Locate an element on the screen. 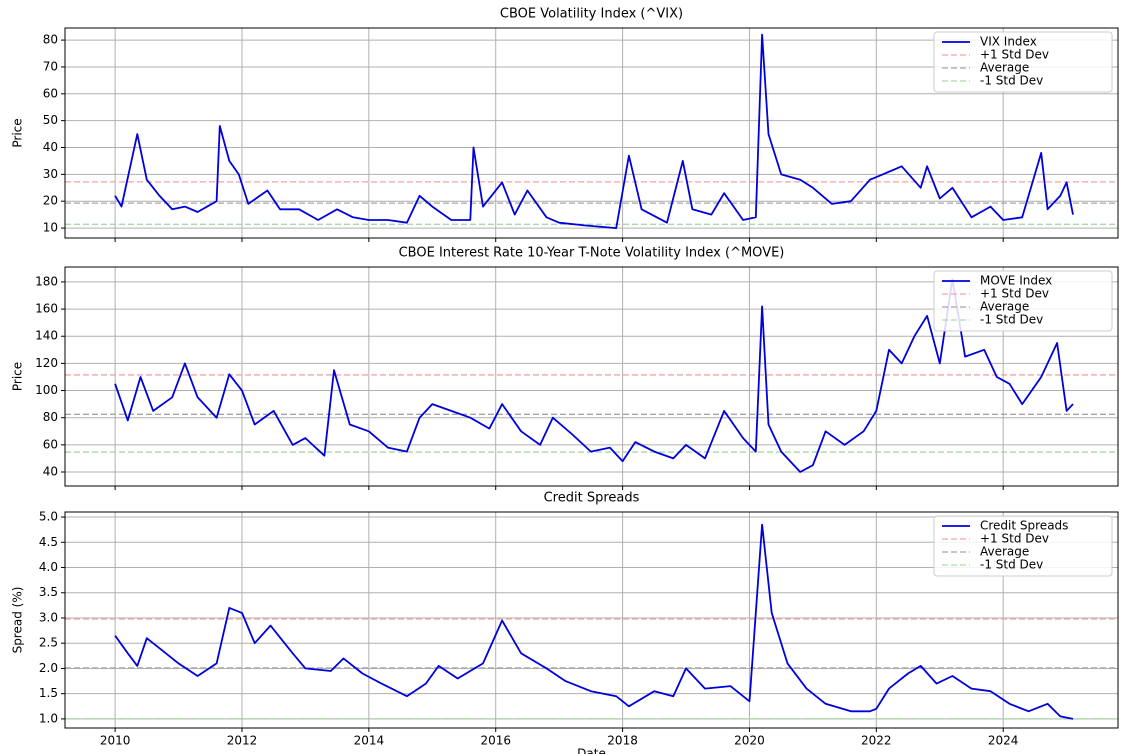  y-tick-label: 180 is located at coordinates (46, 281).